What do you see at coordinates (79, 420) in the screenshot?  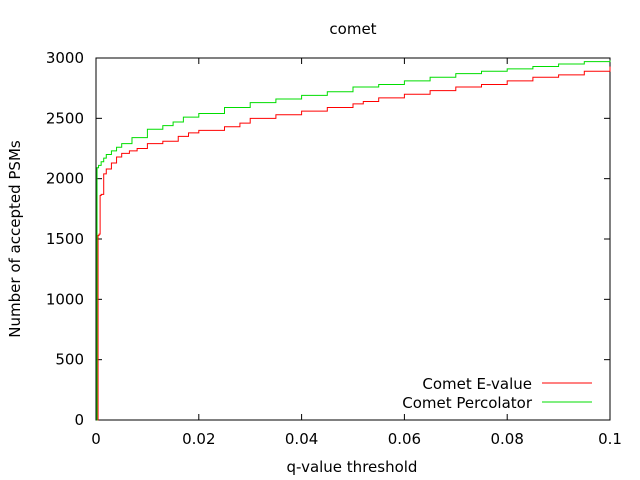 I see `y-tick-label: 0` at bounding box center [79, 420].